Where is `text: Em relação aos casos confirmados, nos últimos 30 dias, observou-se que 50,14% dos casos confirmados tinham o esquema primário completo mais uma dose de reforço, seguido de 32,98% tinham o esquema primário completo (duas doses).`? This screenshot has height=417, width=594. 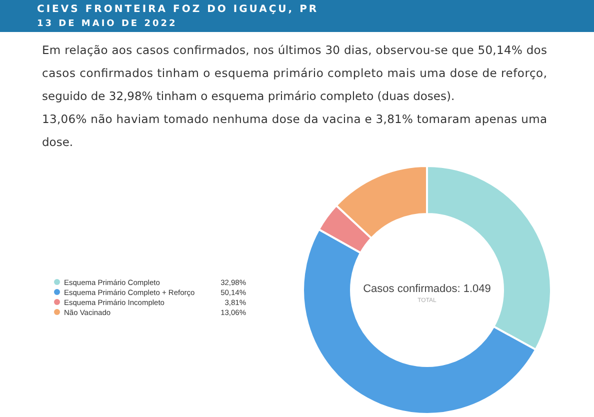
text: Em relação aos casos confirmados, nos últimos 30 dias, observou-se que 50,14% dos casos confirmados tinham o esquema primário completo mais uma dose de reforço, seguido de 32,98% tinham o esquema primário completo (duas doses). is located at coordinates (294, 73).